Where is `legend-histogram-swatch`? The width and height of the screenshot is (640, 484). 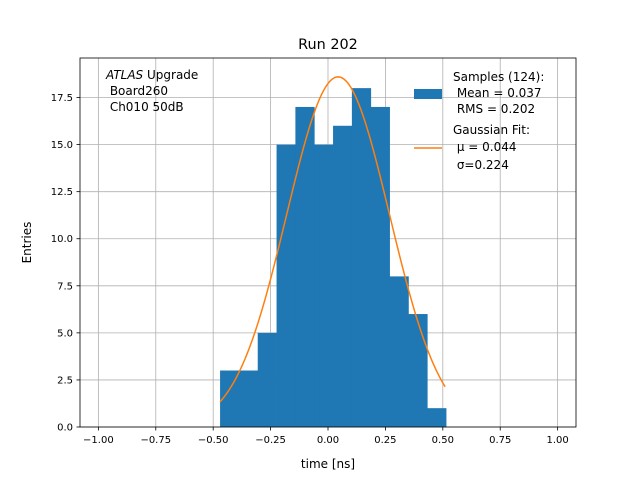
legend-histogram-swatch is located at coordinates (428, 94).